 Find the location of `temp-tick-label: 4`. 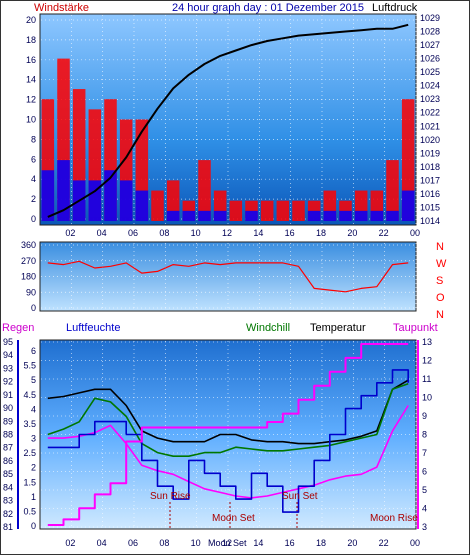

temp-tick-label: 4 is located at coordinates (424, 509).